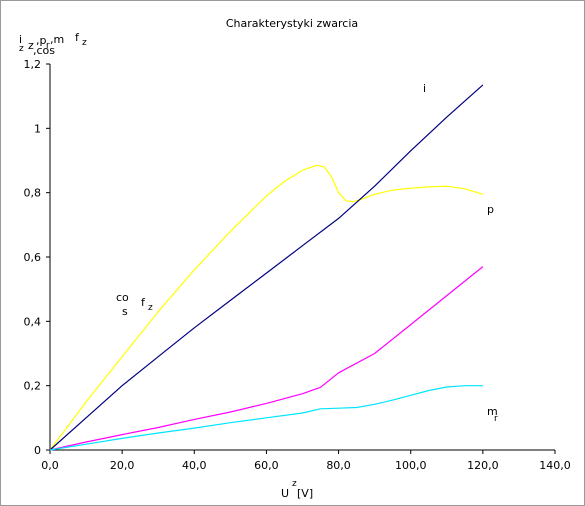  What do you see at coordinates (125, 311) in the screenshot?
I see `series-label-0: s` at bounding box center [125, 311].